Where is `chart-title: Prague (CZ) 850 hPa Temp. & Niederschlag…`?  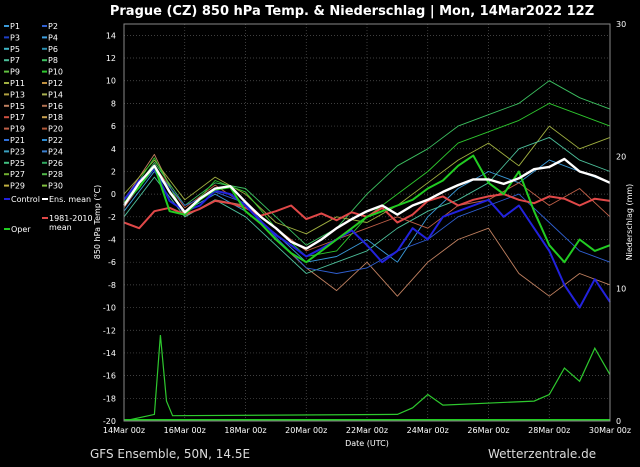 chart-title: Prague (CZ) 850 hPa Temp. & Niederschlag… is located at coordinates (352, 11).